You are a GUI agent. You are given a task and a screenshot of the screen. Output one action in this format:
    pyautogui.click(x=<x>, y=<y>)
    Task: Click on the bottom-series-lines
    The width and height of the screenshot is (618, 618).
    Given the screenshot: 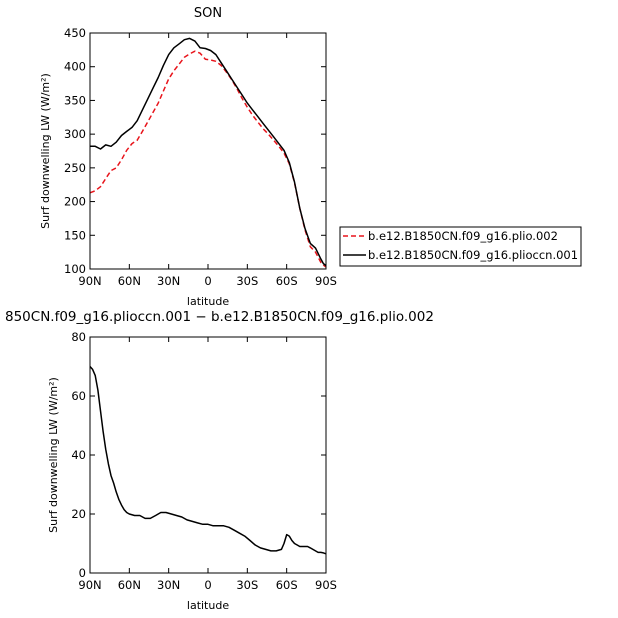 What is the action you would take?
    pyautogui.click(x=208, y=460)
    